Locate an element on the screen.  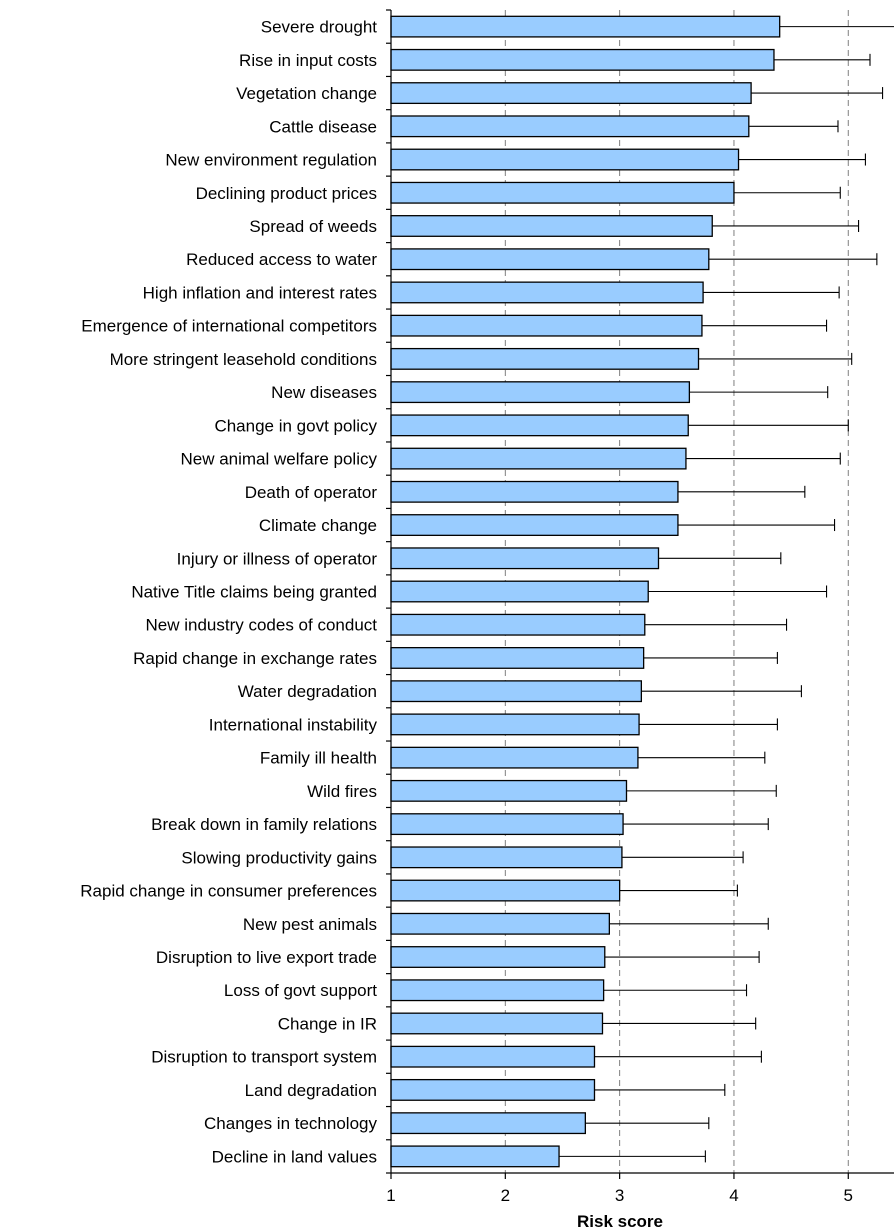
x-axis-title: Risk score is located at coordinates (620, 1221).